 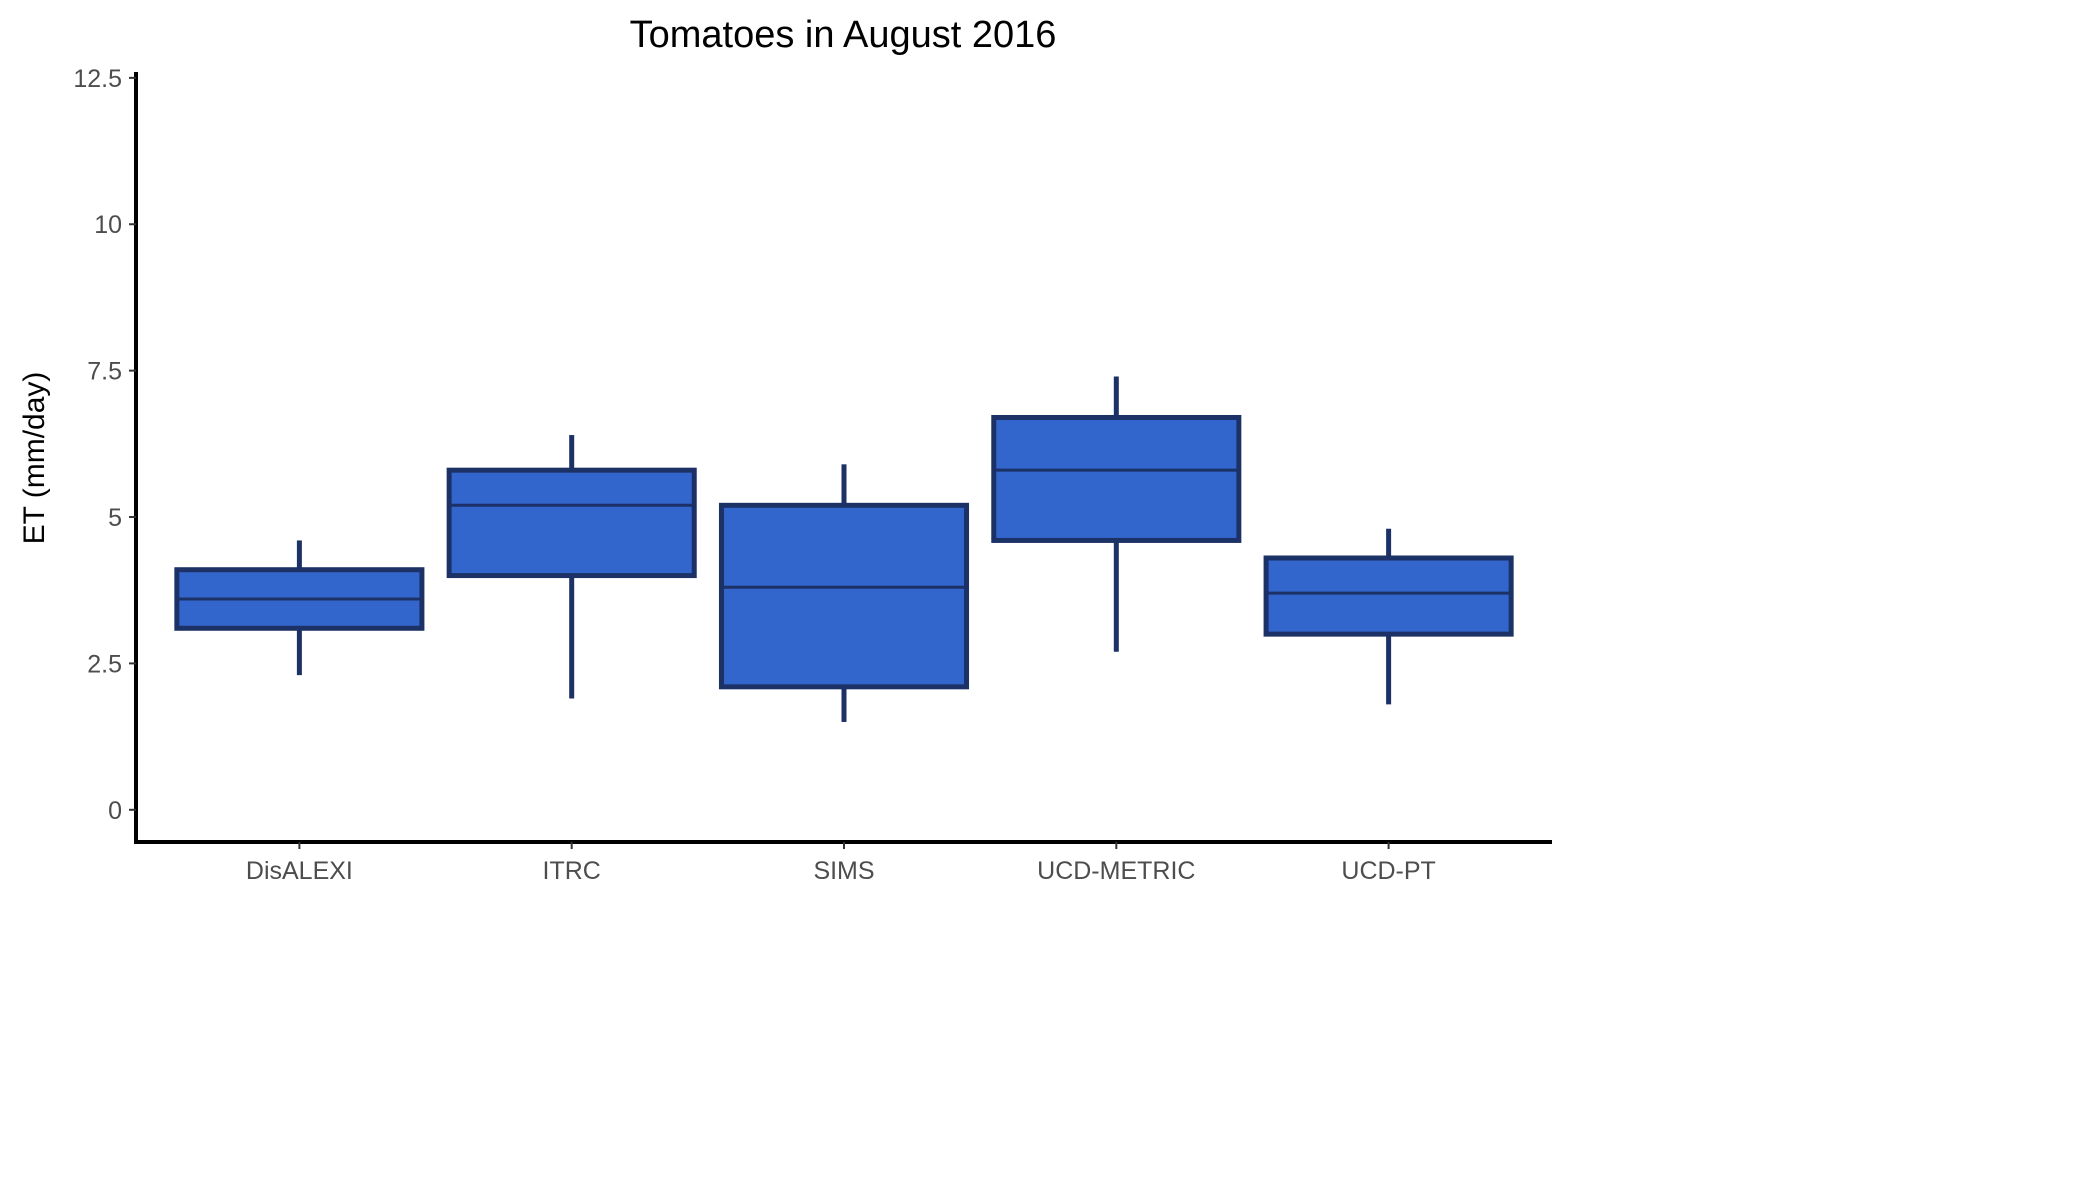 What do you see at coordinates (108, 225) in the screenshot?
I see `y-tick-label: 10` at bounding box center [108, 225].